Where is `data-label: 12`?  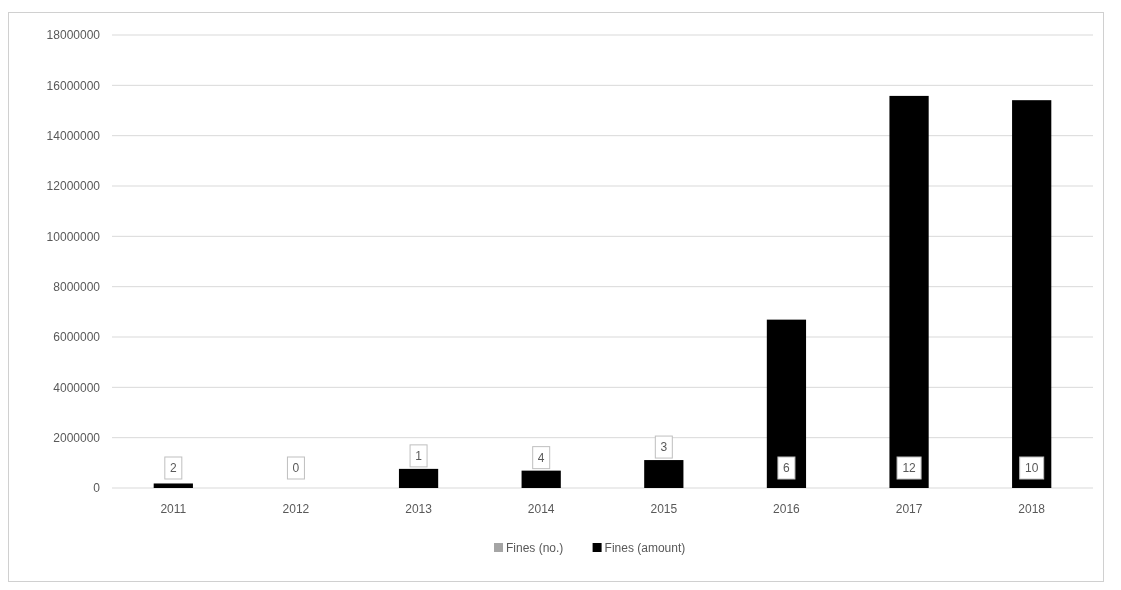
data-label: 12 is located at coordinates (909, 468).